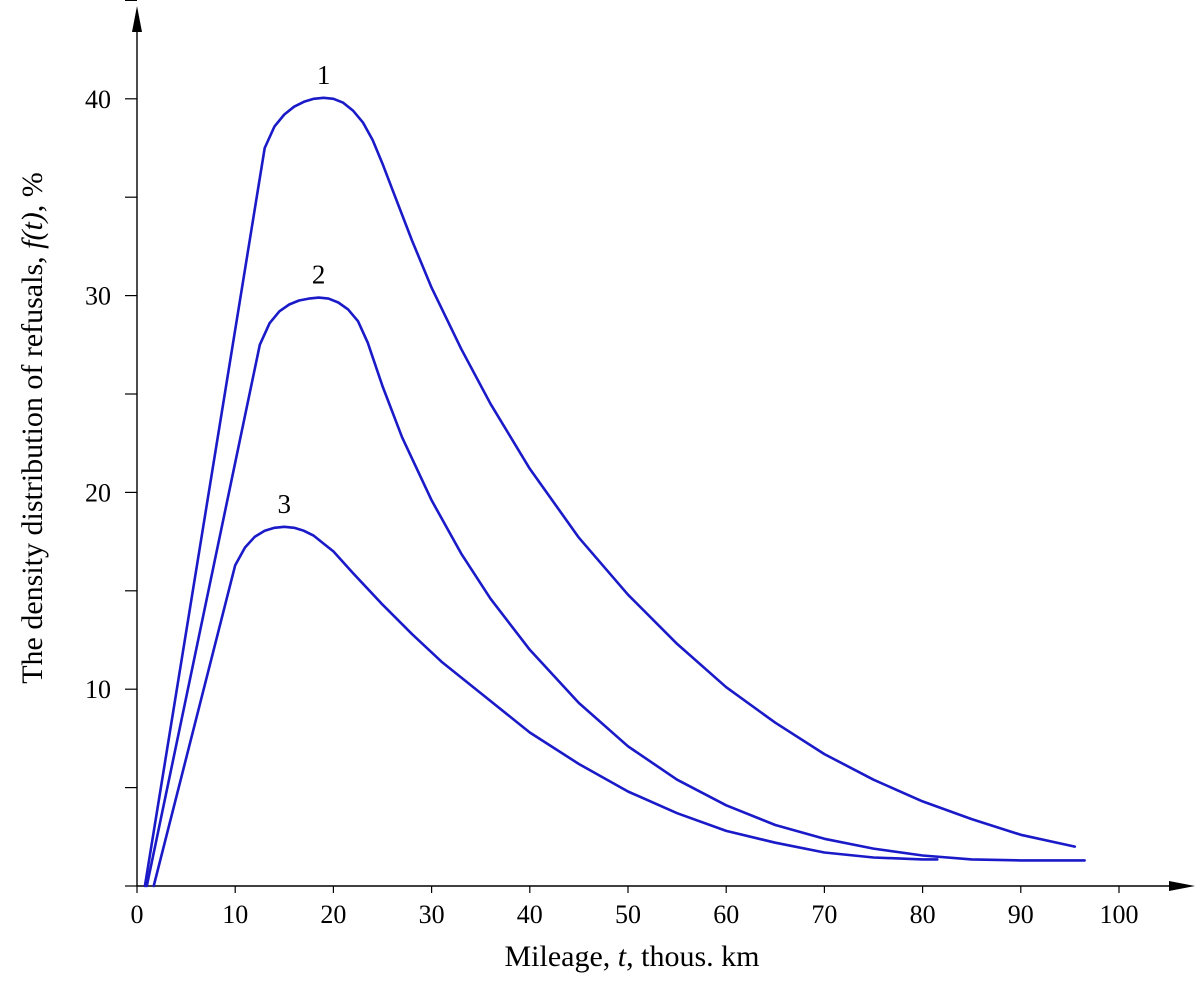  Describe the element at coordinates (285, 504) in the screenshot. I see `series-label: 3` at that location.